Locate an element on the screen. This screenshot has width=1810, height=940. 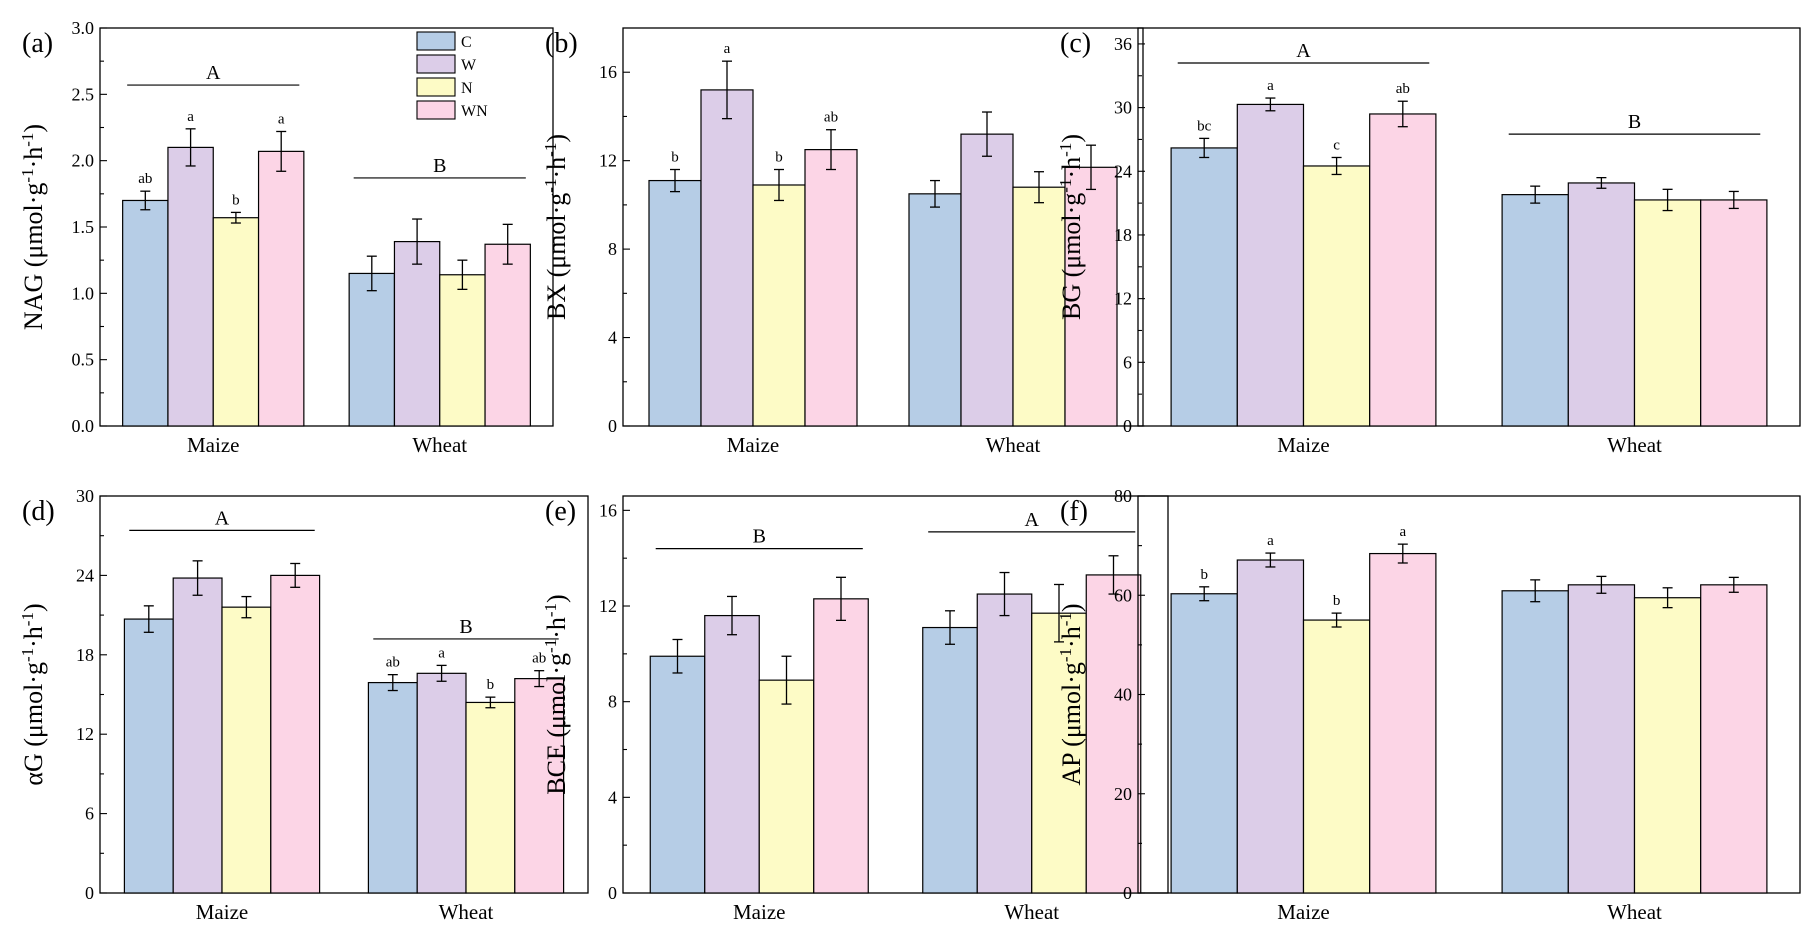
panel-label: (a) is located at coordinates (37, 43).